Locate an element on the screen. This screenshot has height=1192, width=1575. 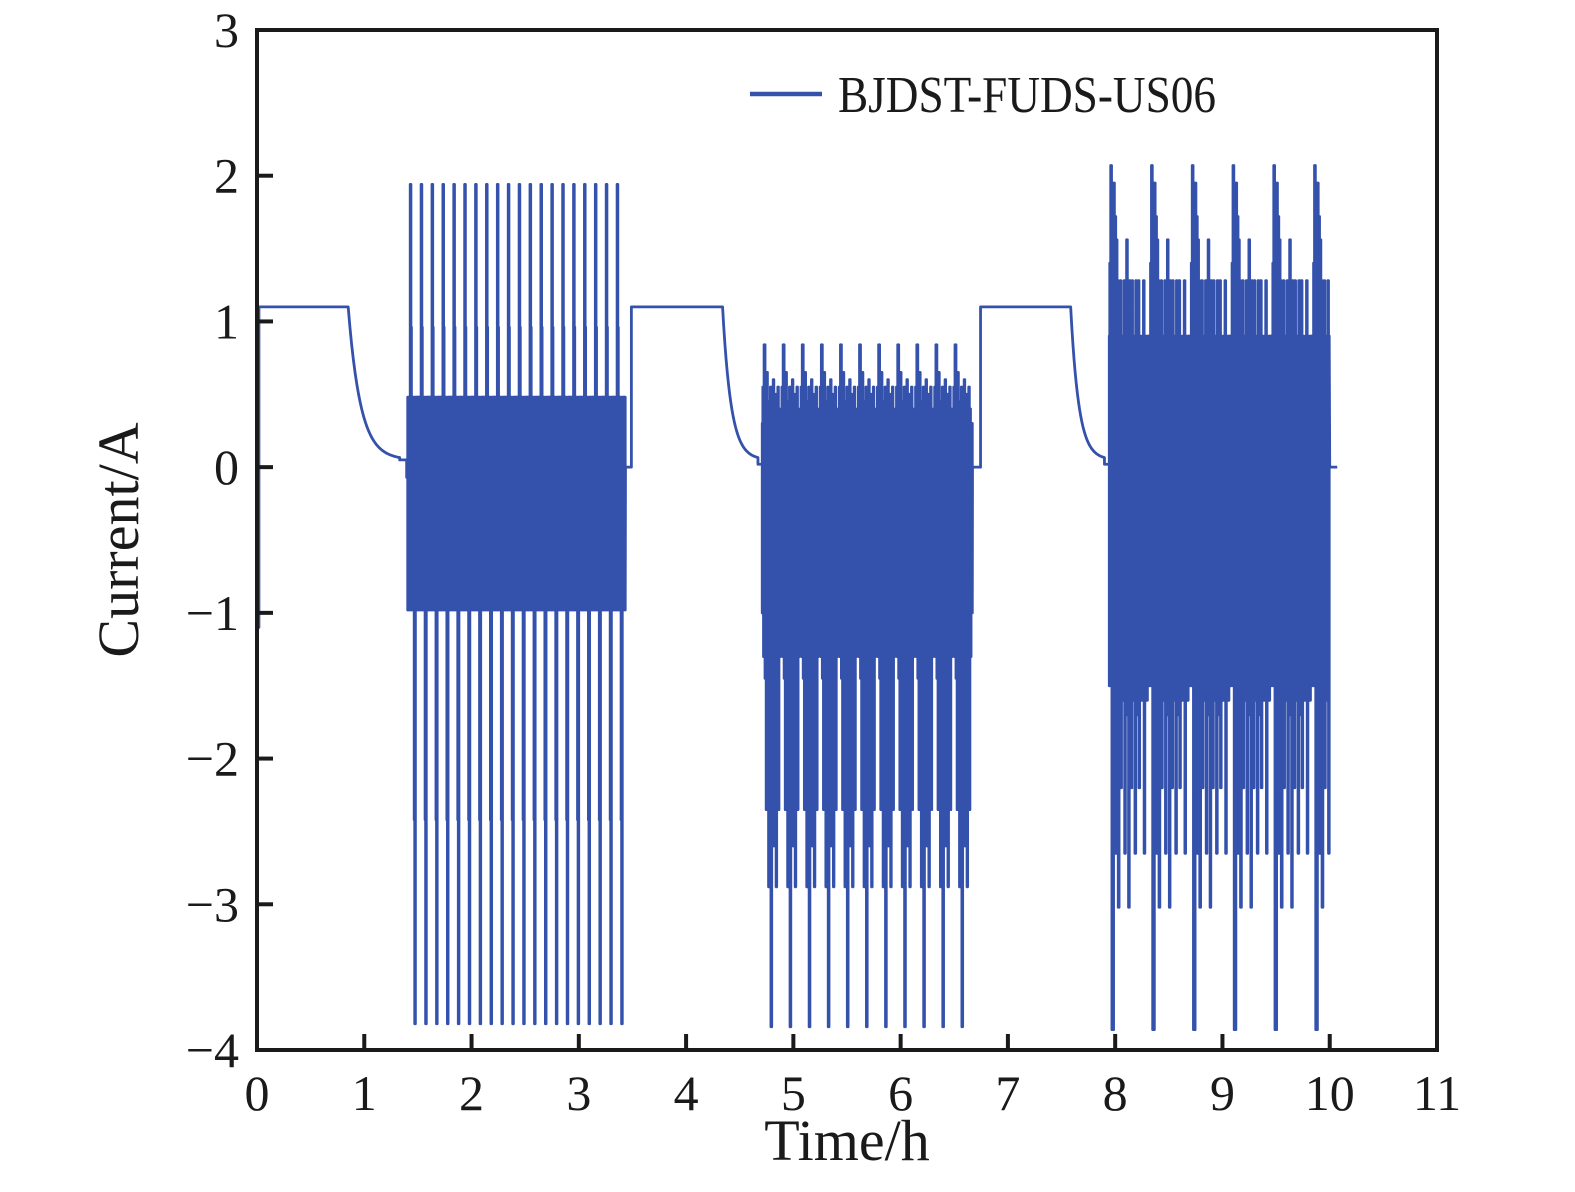
y-tick-label: 1 is located at coordinates (226, 321).